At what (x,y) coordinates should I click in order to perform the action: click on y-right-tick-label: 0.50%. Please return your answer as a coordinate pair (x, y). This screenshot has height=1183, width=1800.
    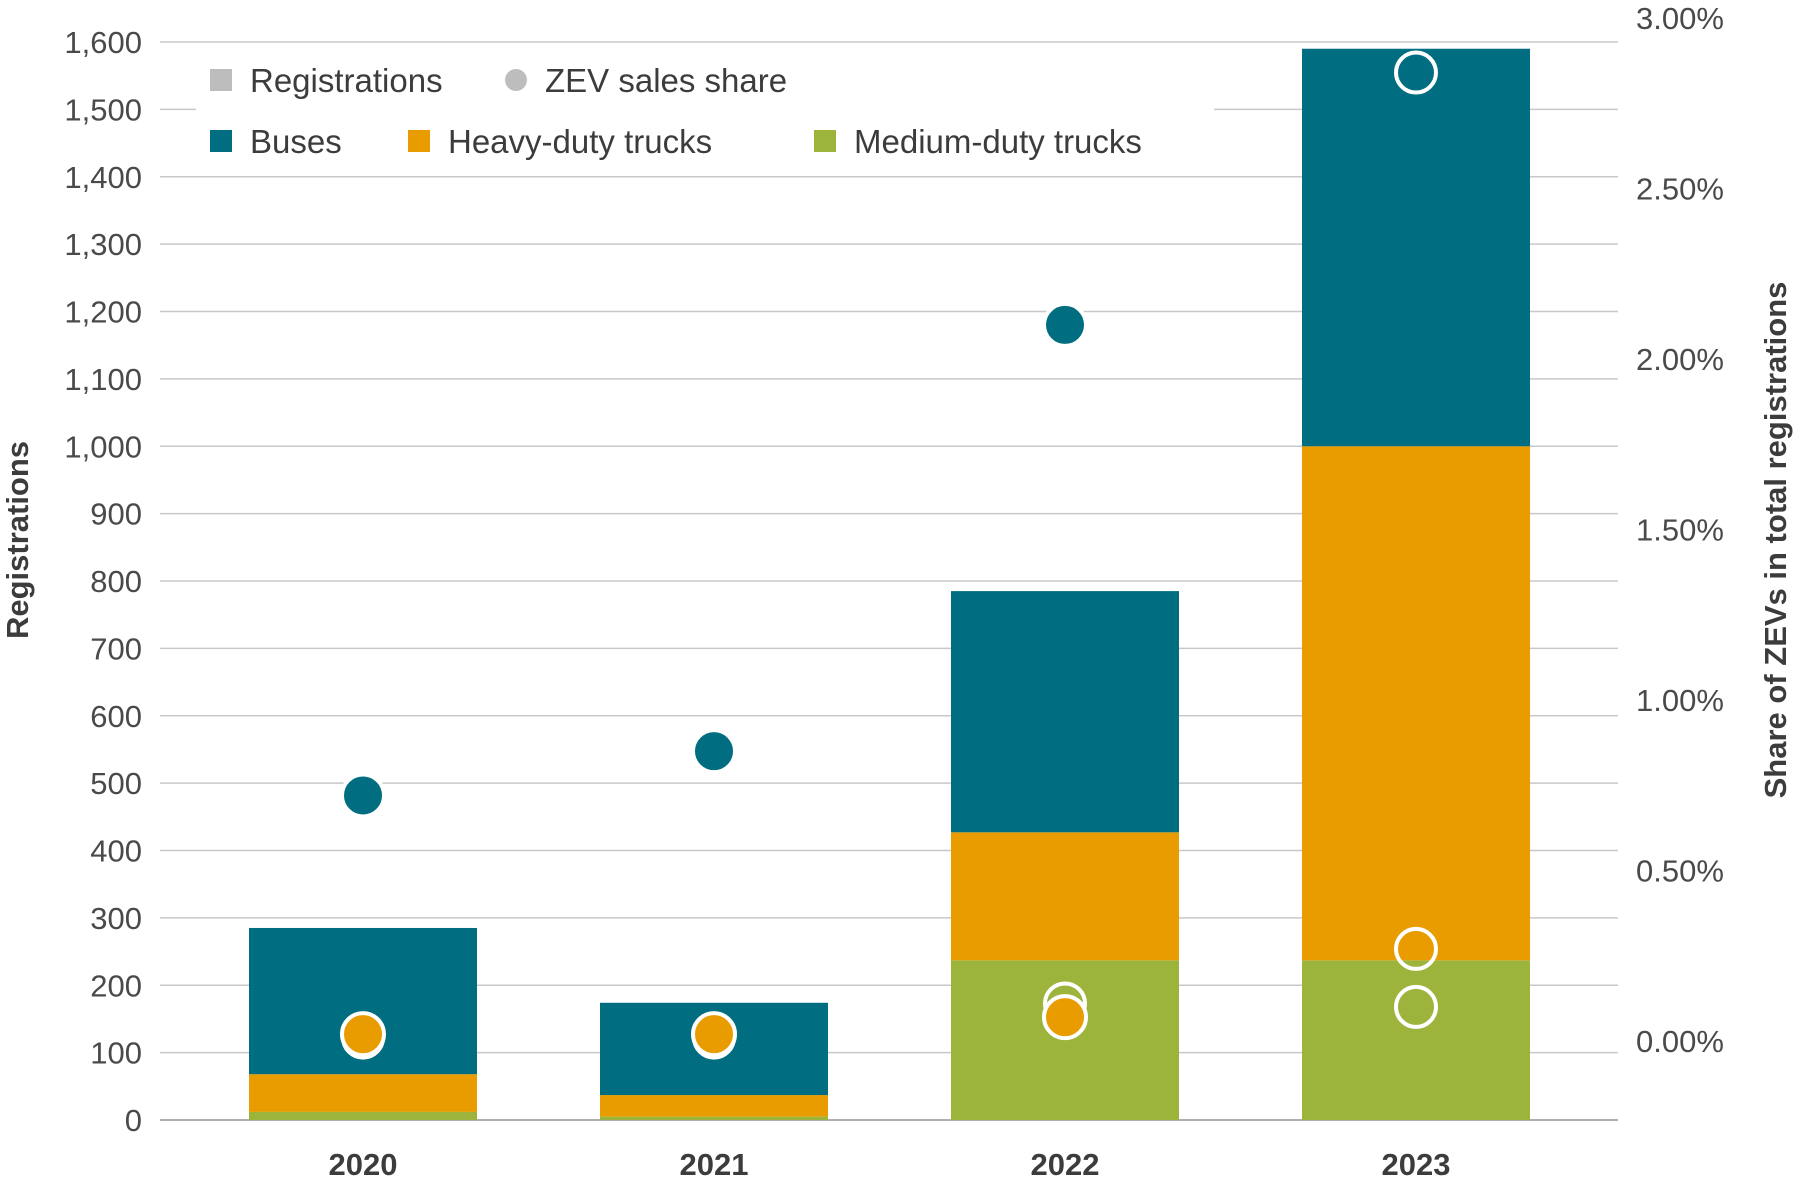
    Looking at the image, I should click on (1680, 871).